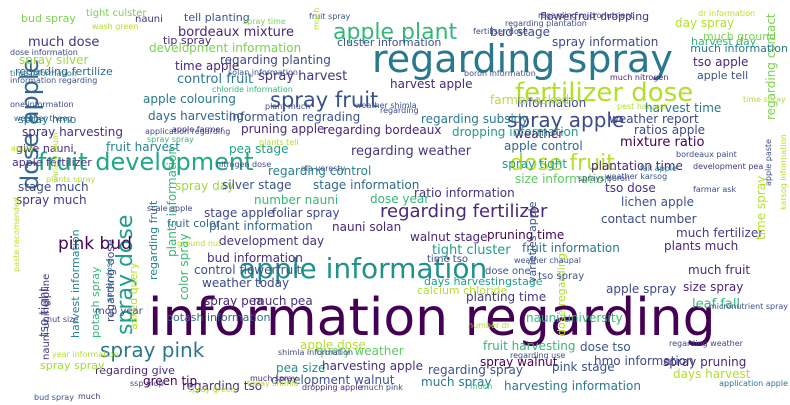 The width and height of the screenshot is (790, 405). Describe the element at coordinates (119, 311) in the screenshot. I see `cloud-word: mop year` at that location.